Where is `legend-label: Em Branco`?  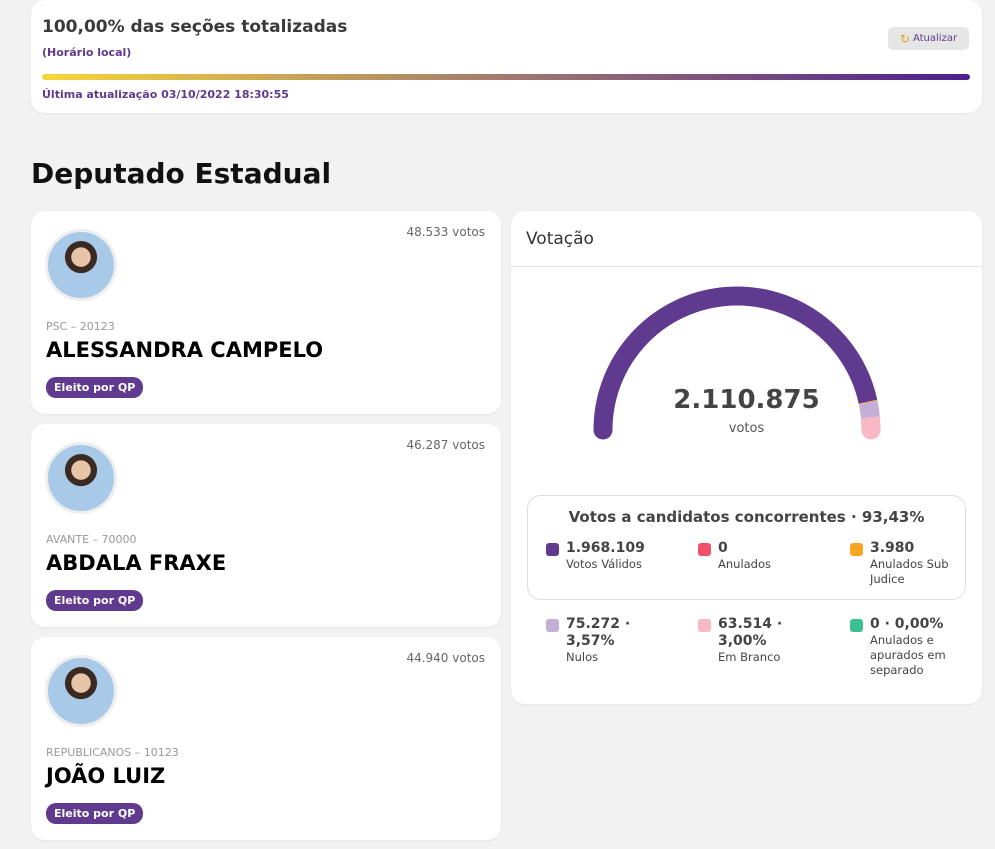
legend-label: Em Branco is located at coordinates (749, 657).